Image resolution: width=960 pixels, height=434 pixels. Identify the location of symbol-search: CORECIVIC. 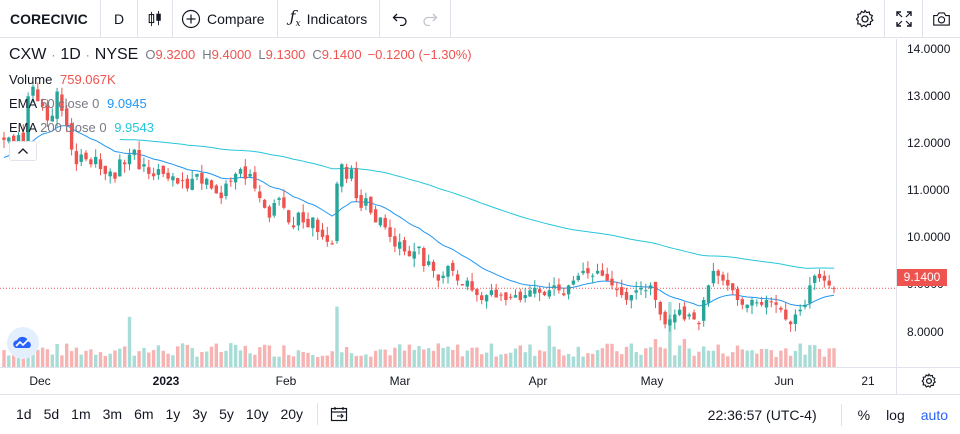
(50, 19).